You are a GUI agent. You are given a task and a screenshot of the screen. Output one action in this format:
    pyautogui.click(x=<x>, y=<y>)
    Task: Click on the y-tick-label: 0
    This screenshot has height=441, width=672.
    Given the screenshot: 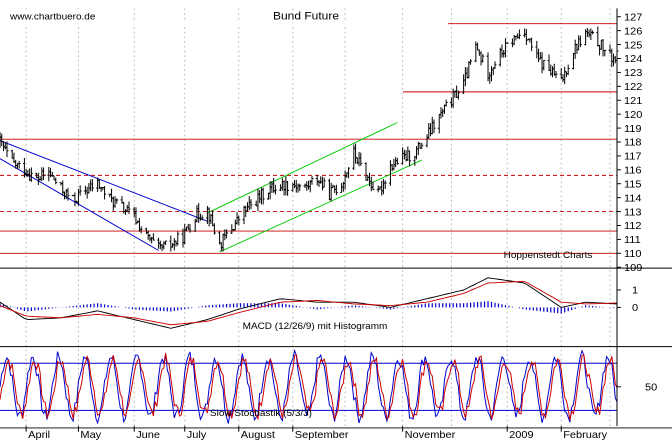 What is the action you would take?
    pyautogui.click(x=635, y=308)
    